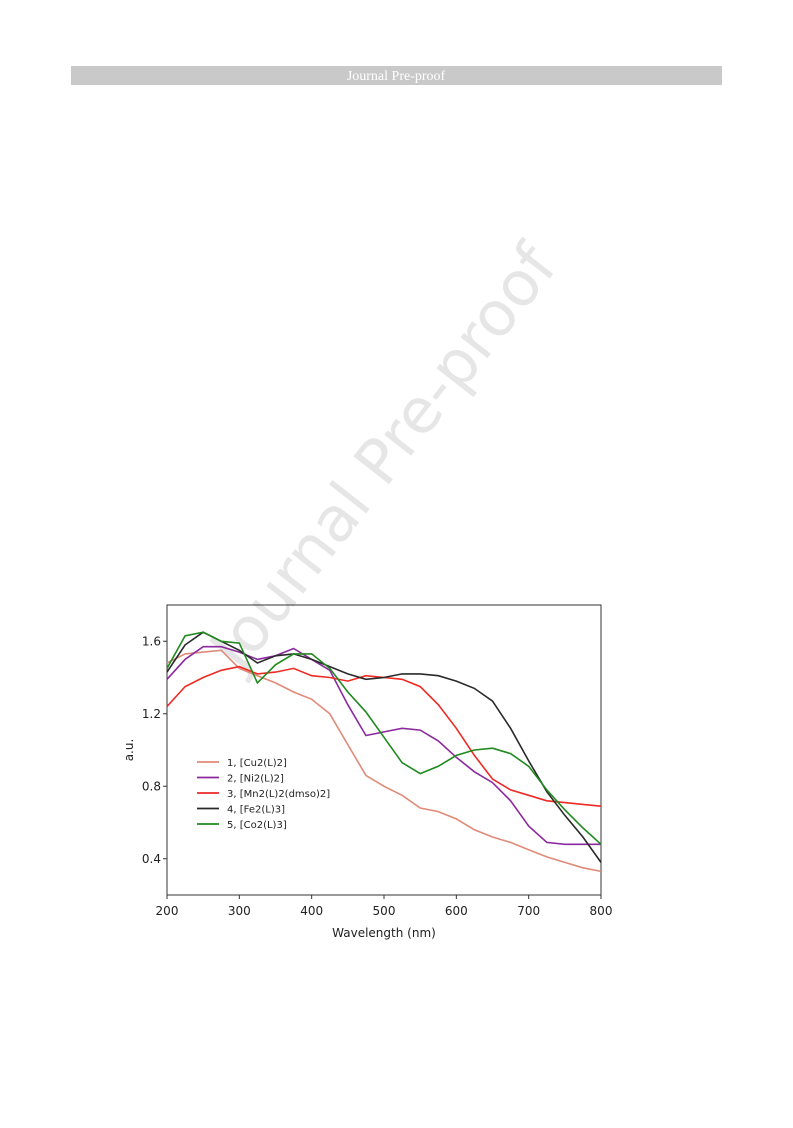 The width and height of the screenshot is (793, 1128). What do you see at coordinates (151, 786) in the screenshot?
I see `y-tick-label: 0.8` at bounding box center [151, 786].